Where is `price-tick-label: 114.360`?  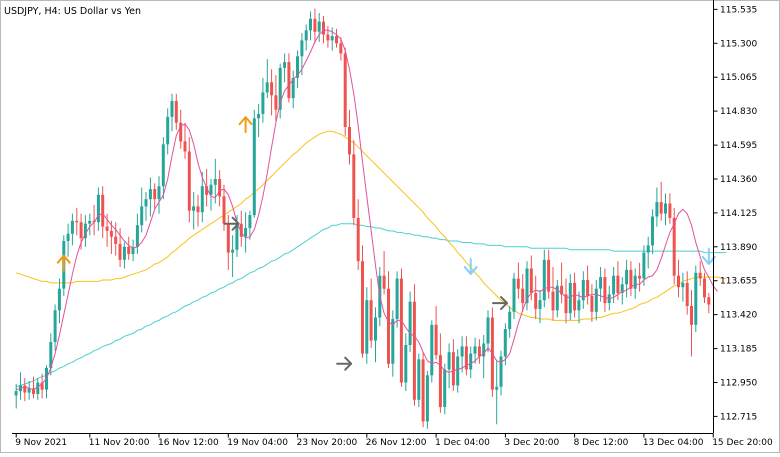 price-tick-label: 114.360 is located at coordinates (738, 180).